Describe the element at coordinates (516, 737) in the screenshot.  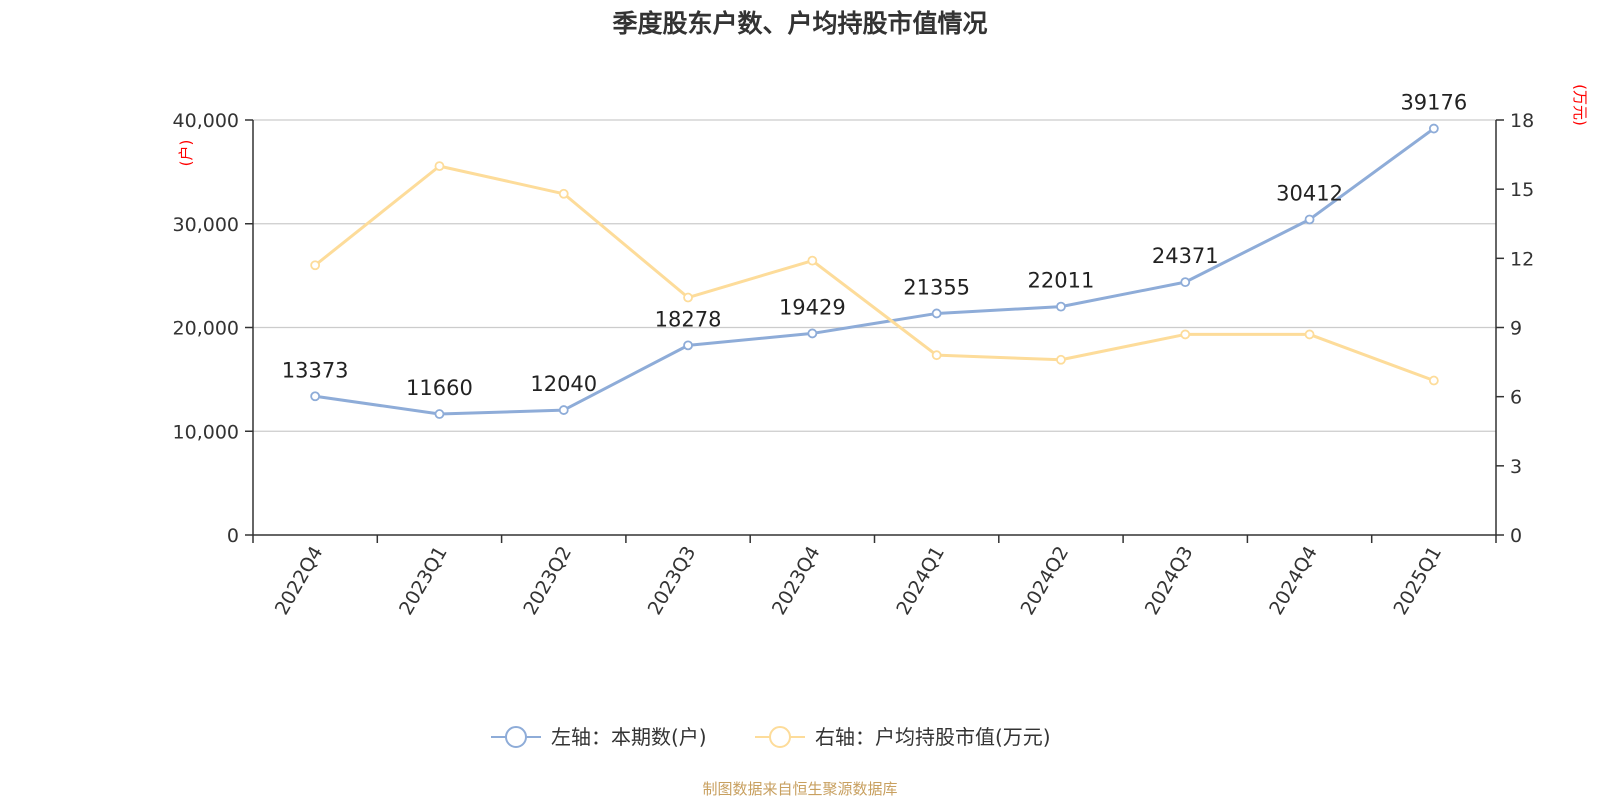
I see `legend-marker-households` at that location.